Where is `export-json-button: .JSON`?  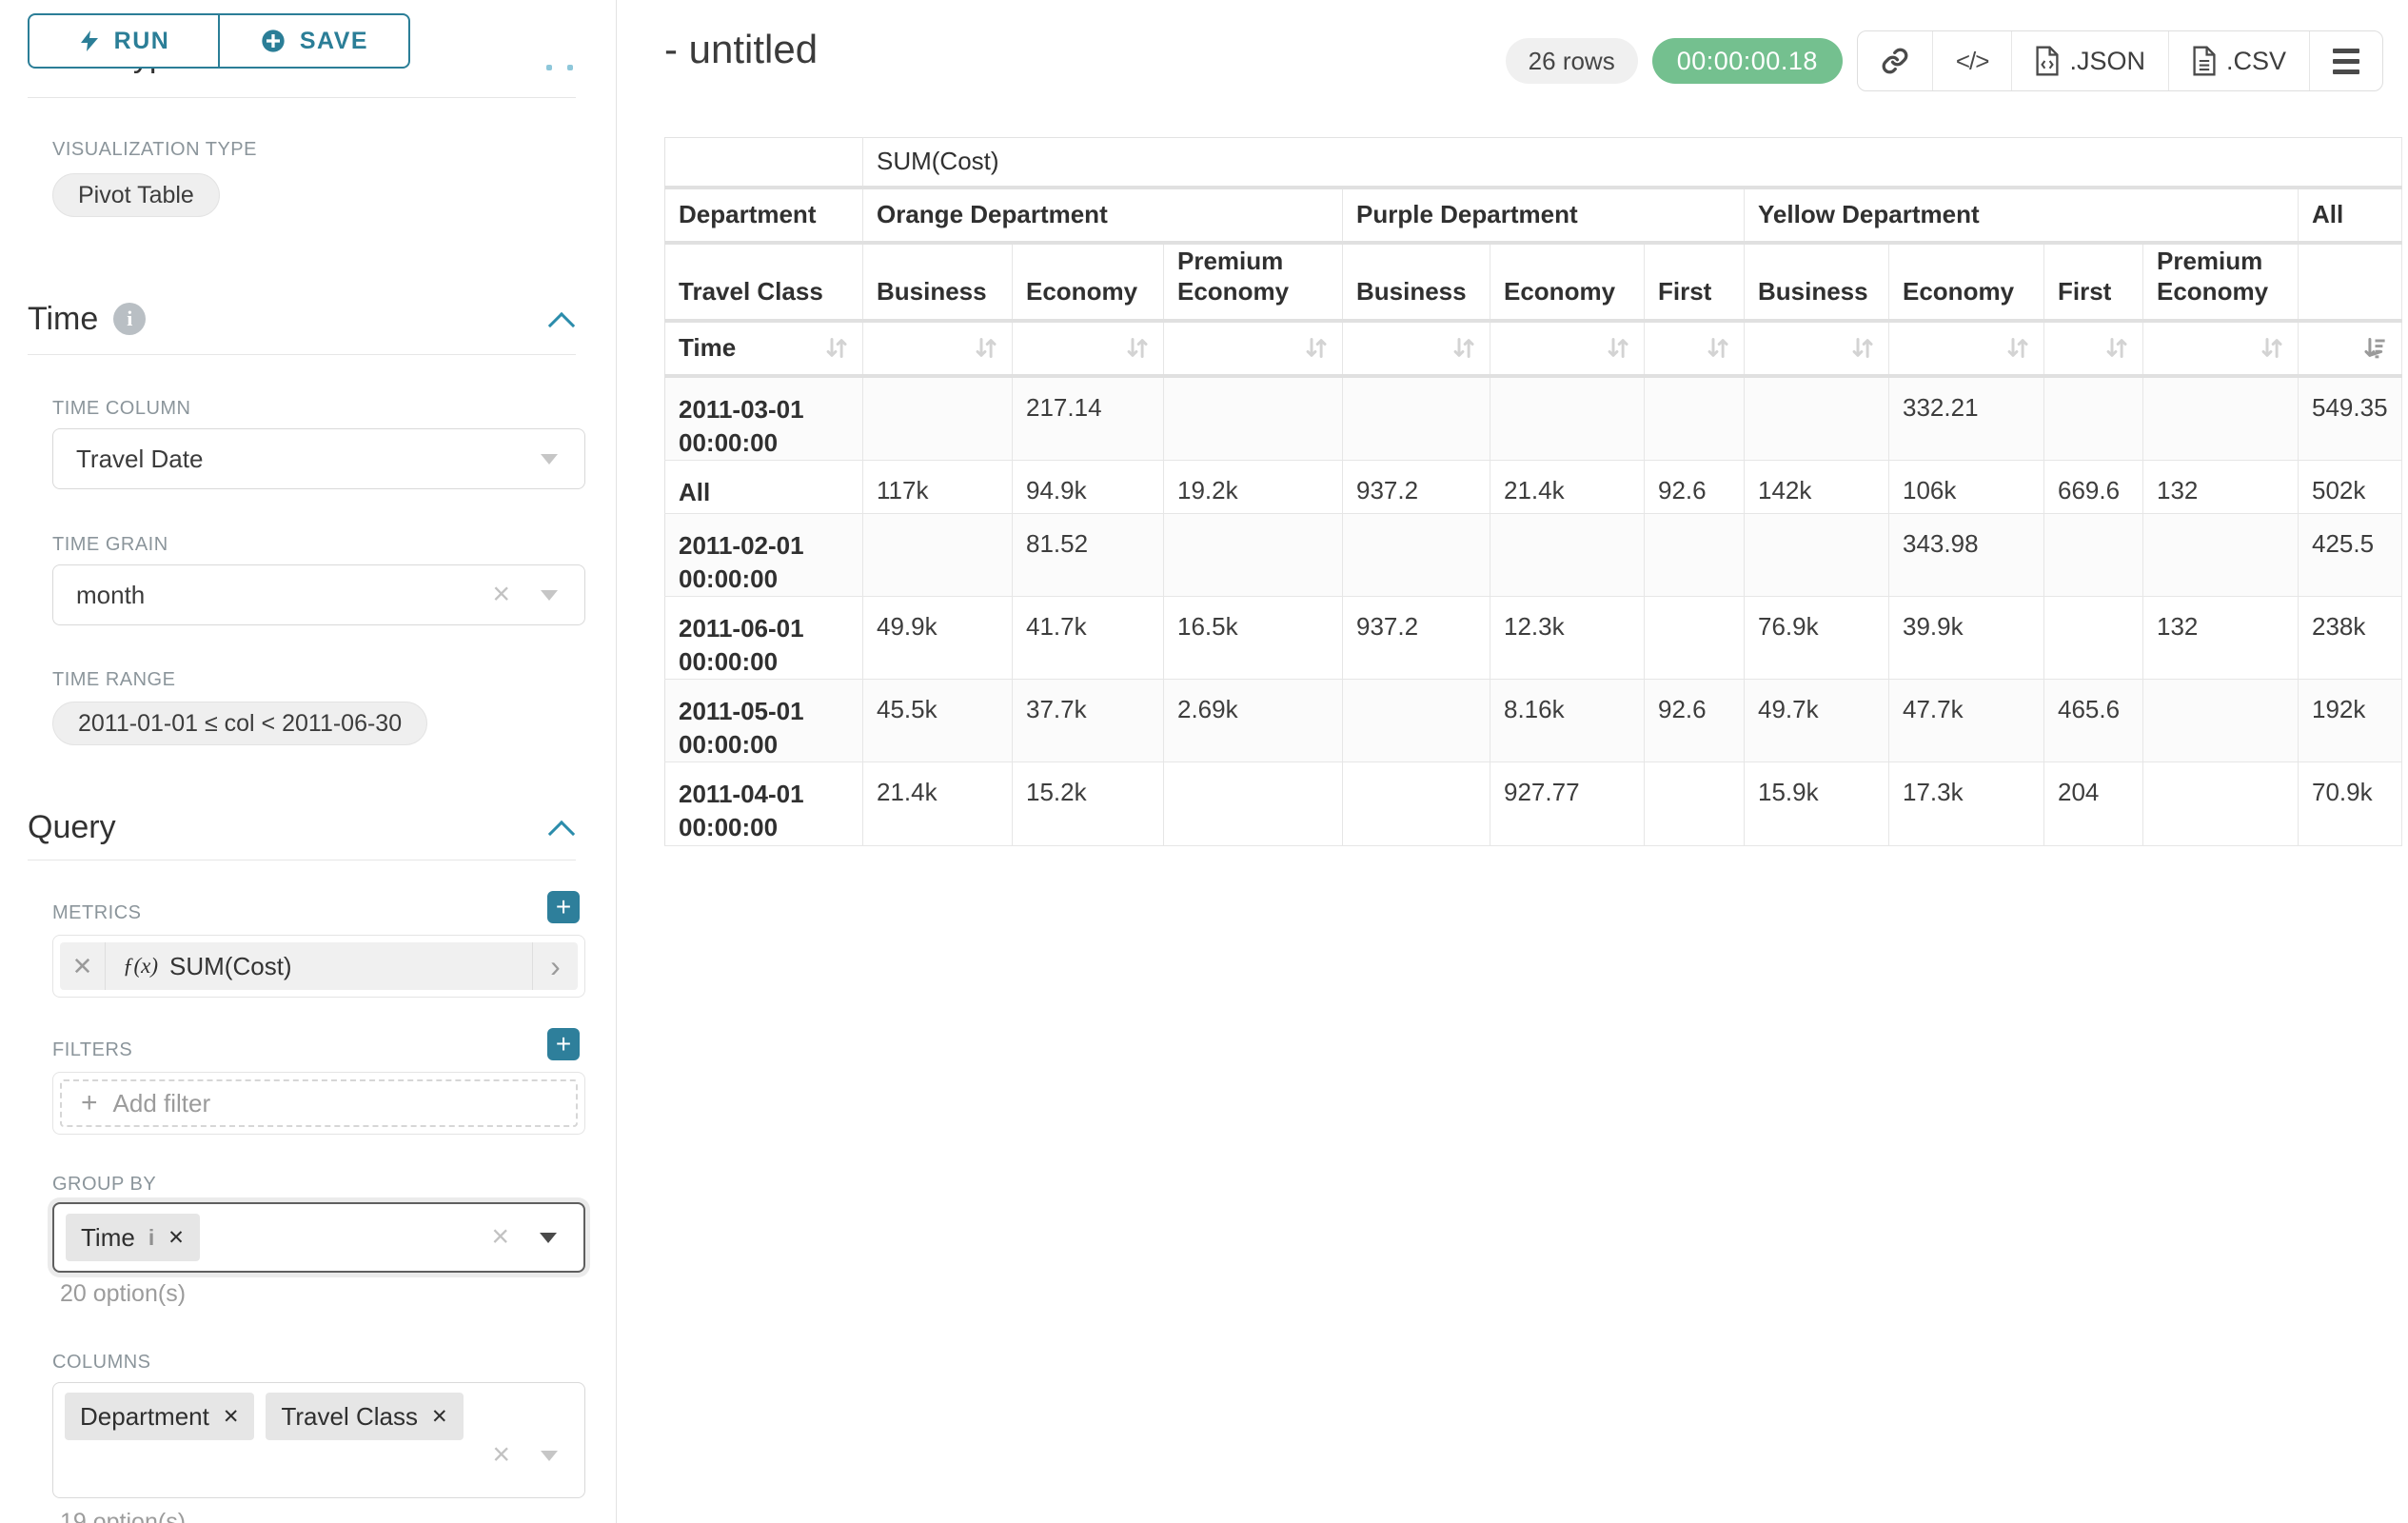 export-json-button: .JSON is located at coordinates (2090, 61).